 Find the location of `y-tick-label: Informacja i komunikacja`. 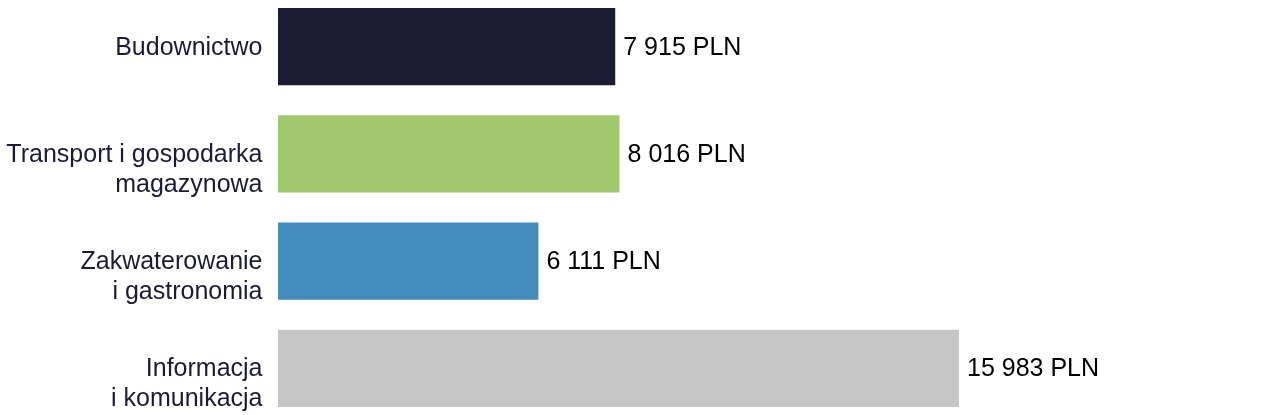

y-tick-label: Informacja i komunikacja is located at coordinates (187, 382).